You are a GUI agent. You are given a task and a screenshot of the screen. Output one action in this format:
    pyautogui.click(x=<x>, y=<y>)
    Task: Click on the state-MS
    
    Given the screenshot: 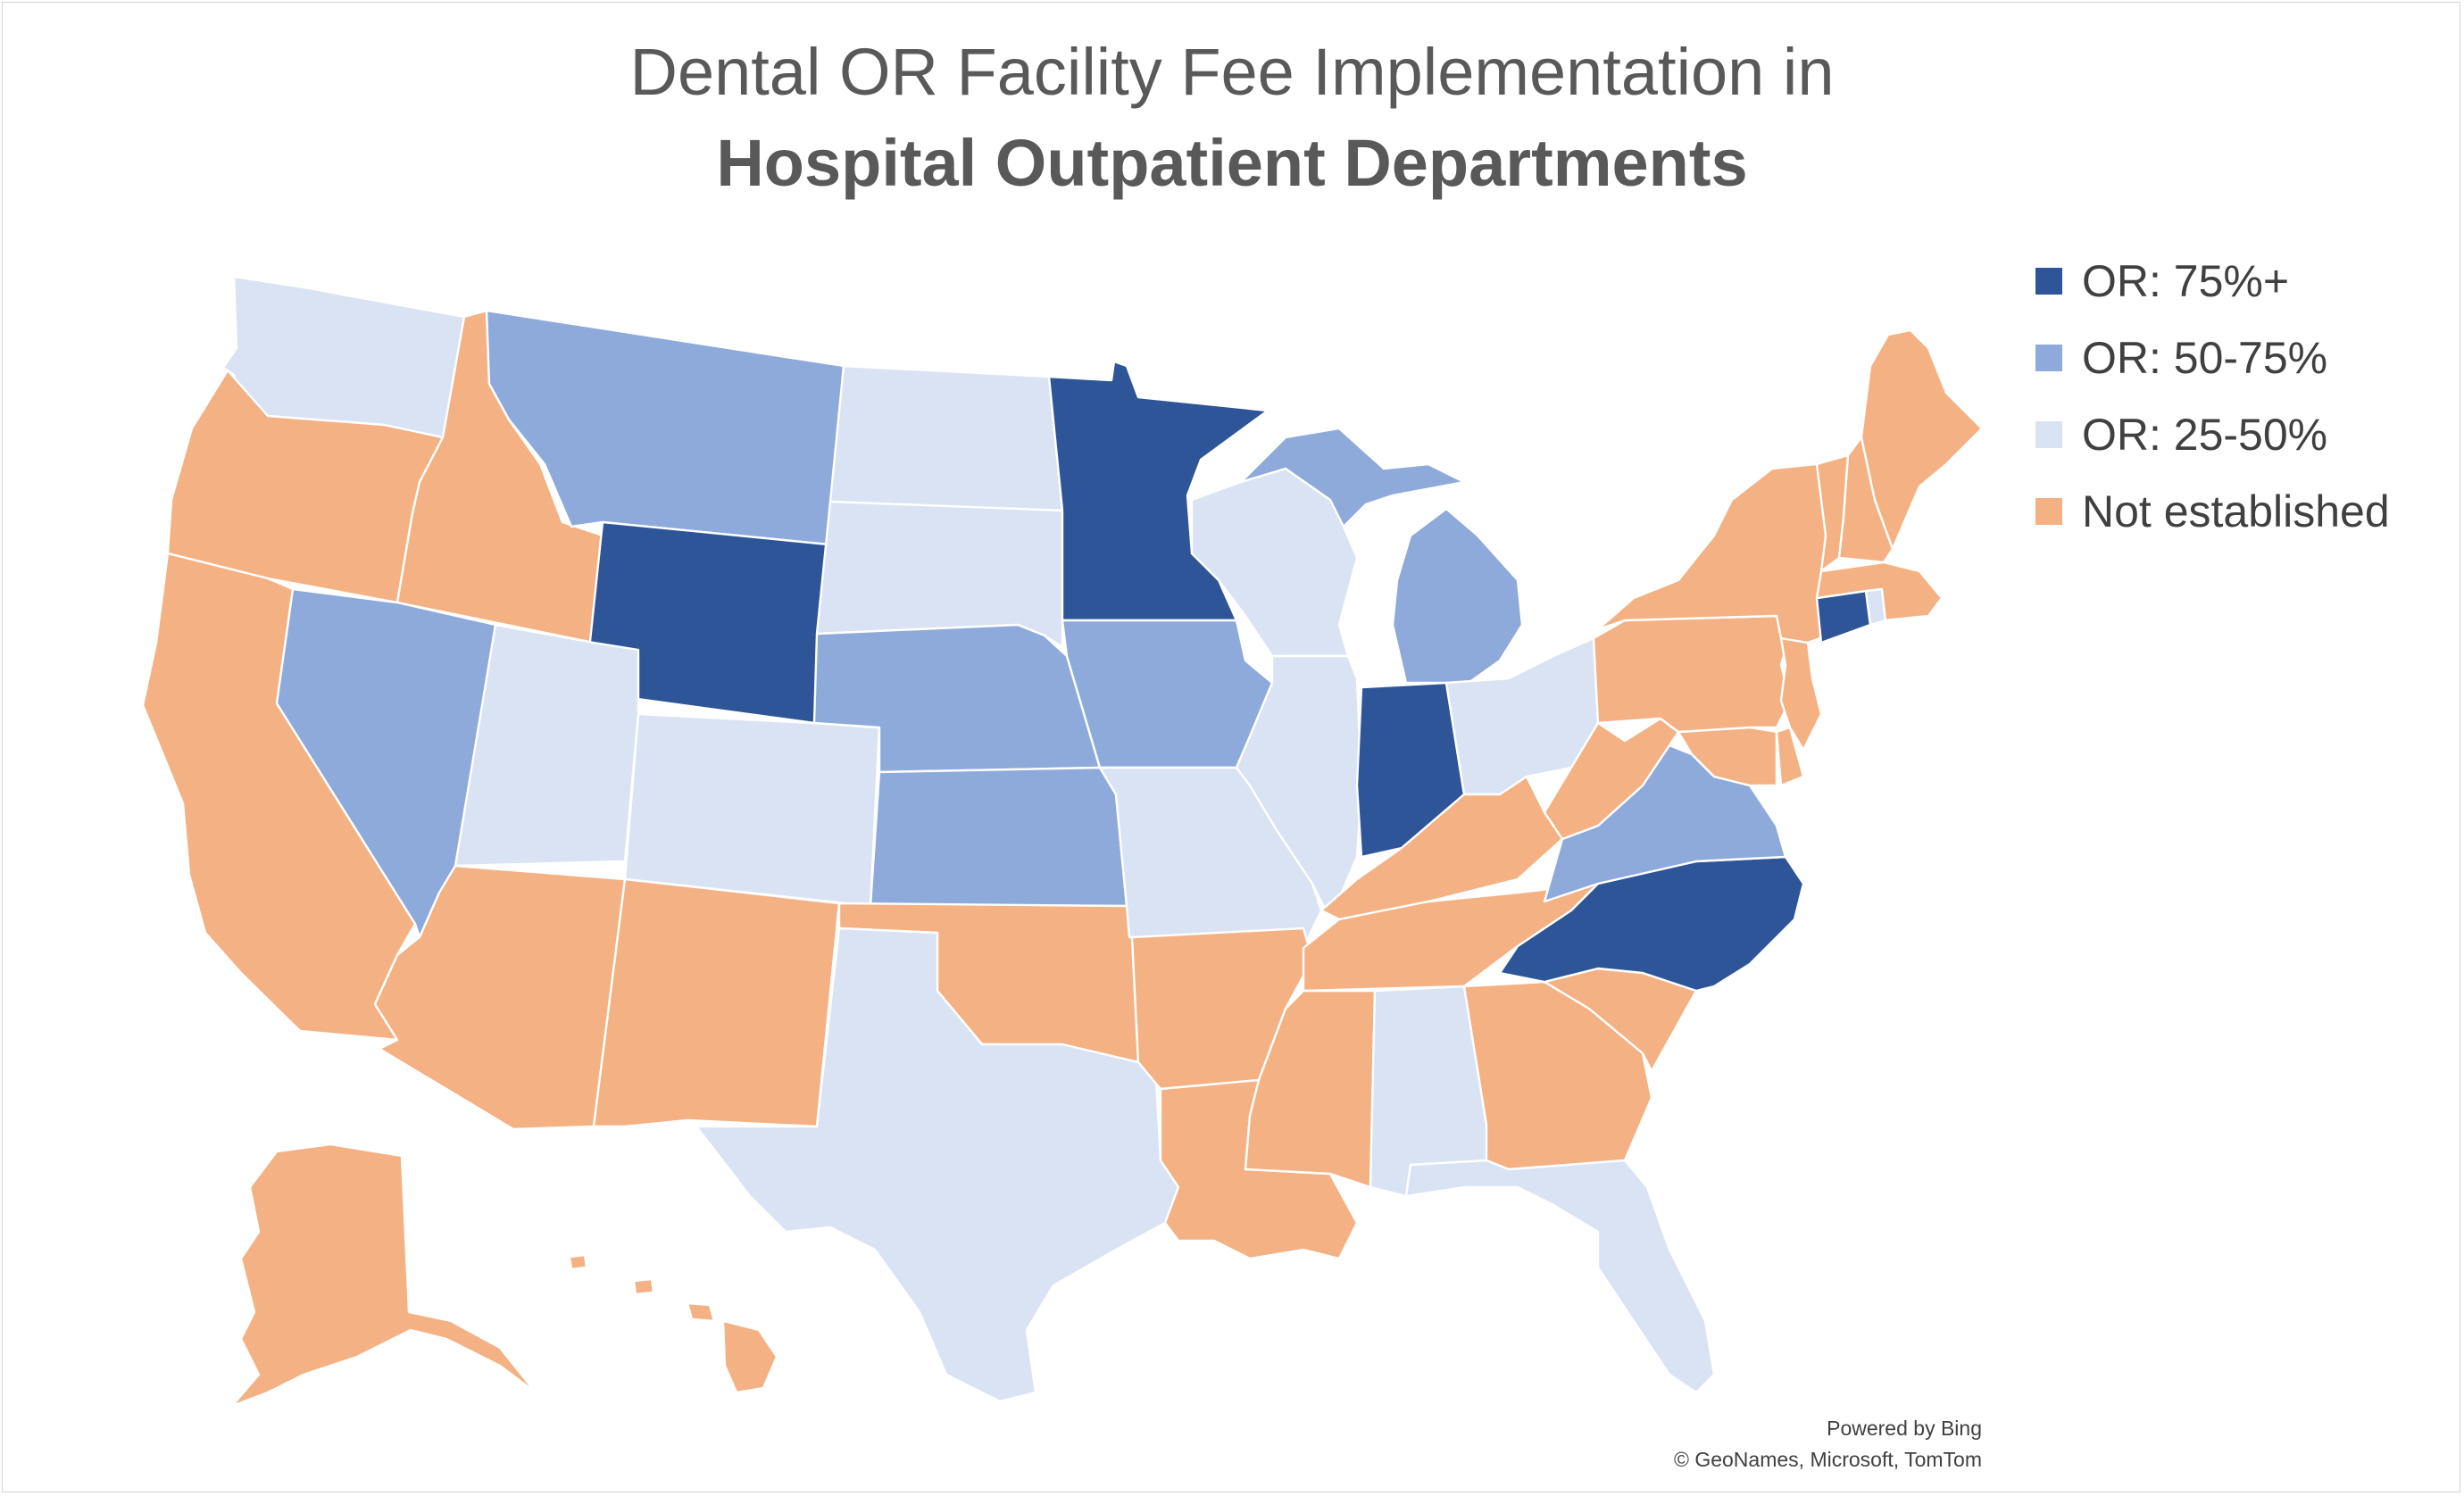 What is the action you would take?
    pyautogui.click(x=1310, y=1089)
    